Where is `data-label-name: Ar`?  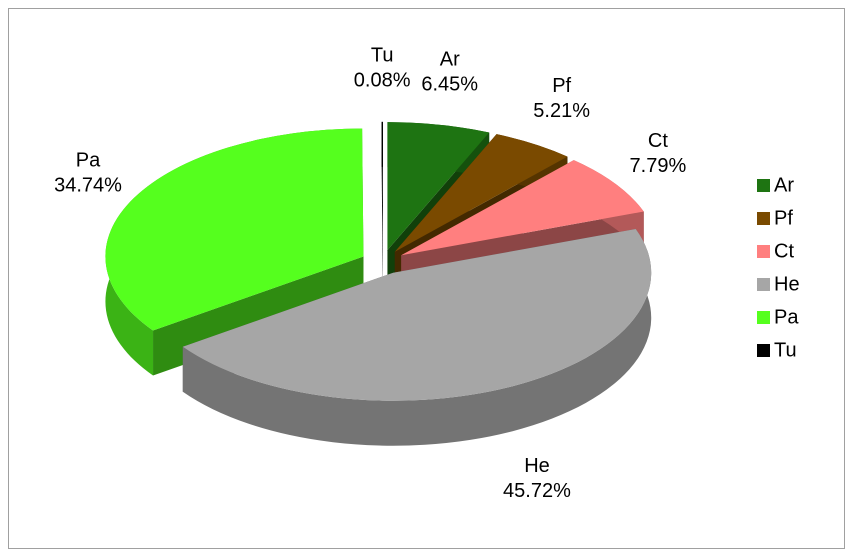
data-label-name: Ar is located at coordinates (450, 59).